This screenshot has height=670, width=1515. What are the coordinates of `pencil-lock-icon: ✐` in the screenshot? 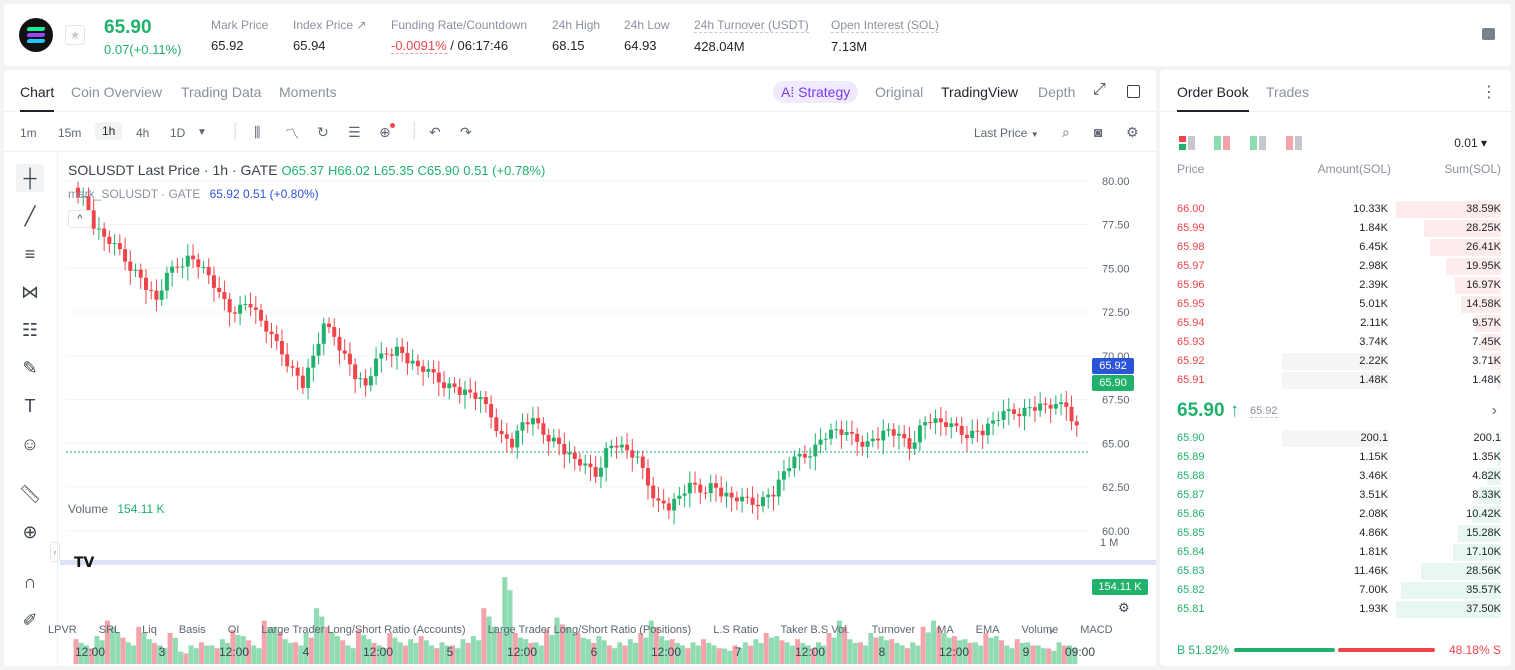 It's located at (30, 620).